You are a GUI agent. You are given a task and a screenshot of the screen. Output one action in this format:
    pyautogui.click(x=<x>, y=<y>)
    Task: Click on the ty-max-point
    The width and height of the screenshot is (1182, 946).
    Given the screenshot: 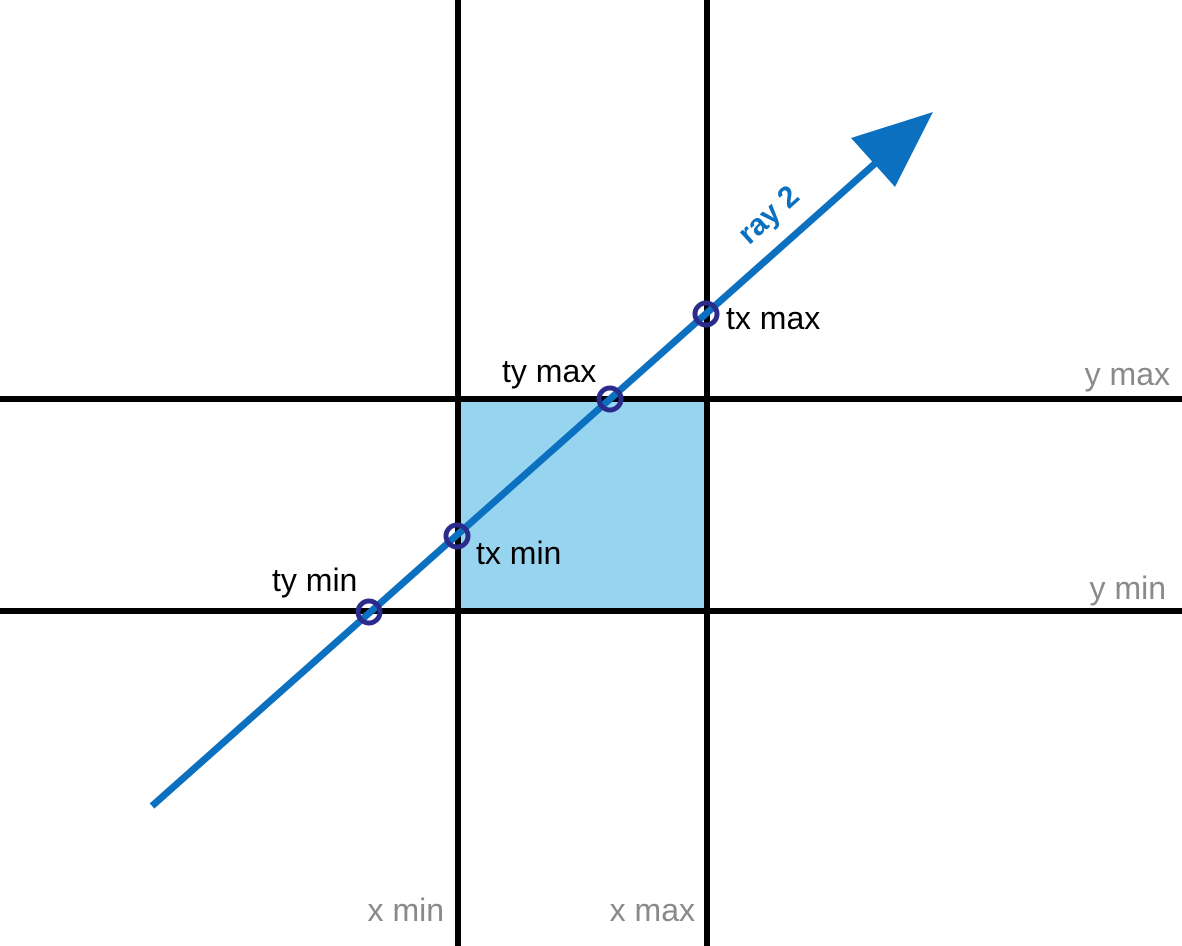 What is the action you would take?
    pyautogui.click(x=610, y=399)
    